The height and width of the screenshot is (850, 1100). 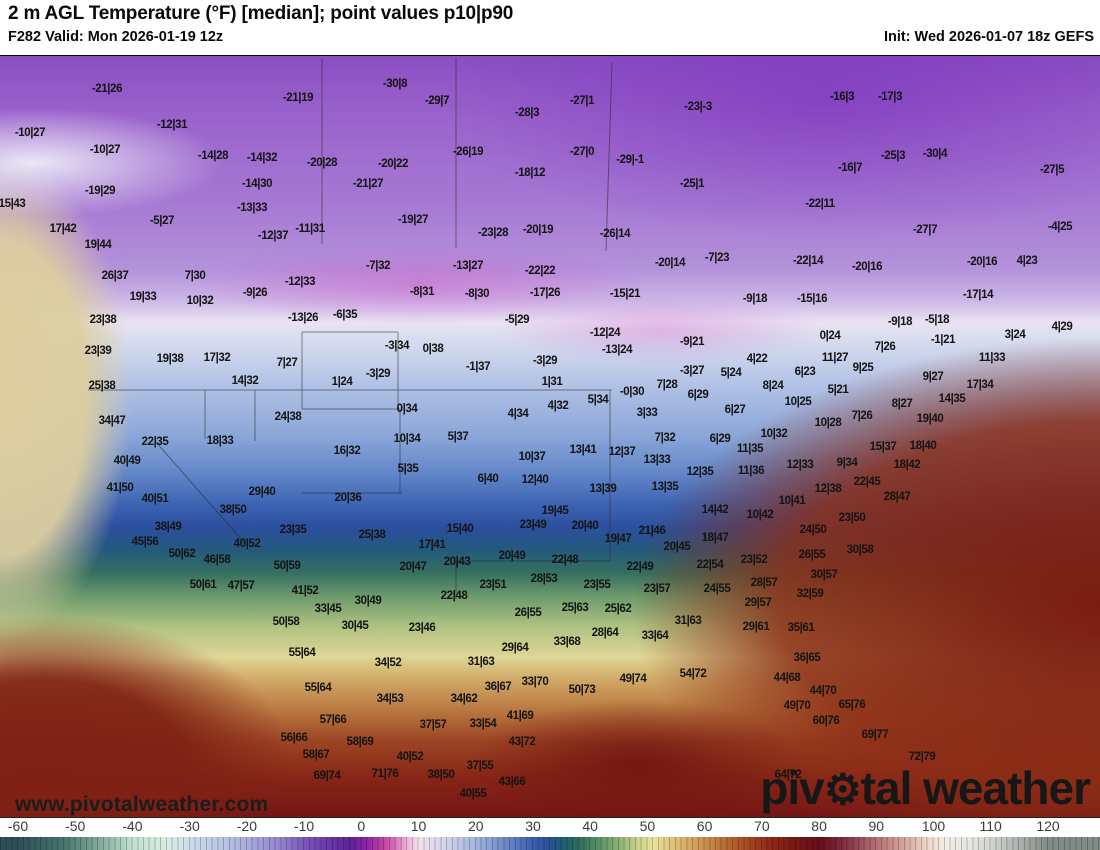 I want to click on point-value: 17|32, so click(x=217, y=358).